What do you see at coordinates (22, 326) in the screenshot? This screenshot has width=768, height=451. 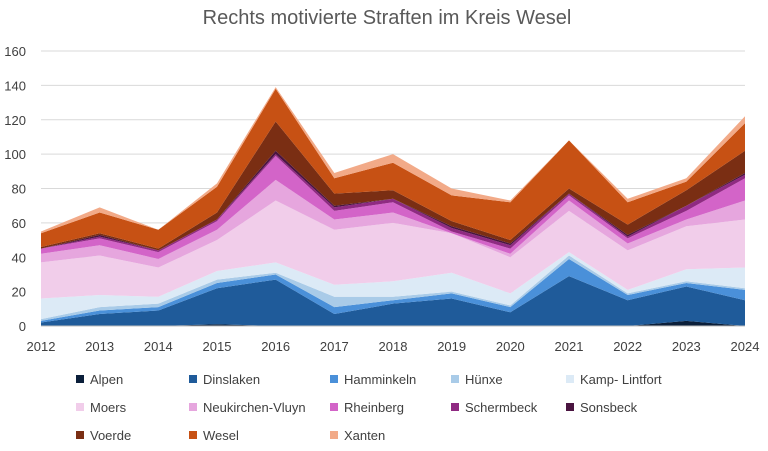 I see `y-tick-label: 0` at bounding box center [22, 326].